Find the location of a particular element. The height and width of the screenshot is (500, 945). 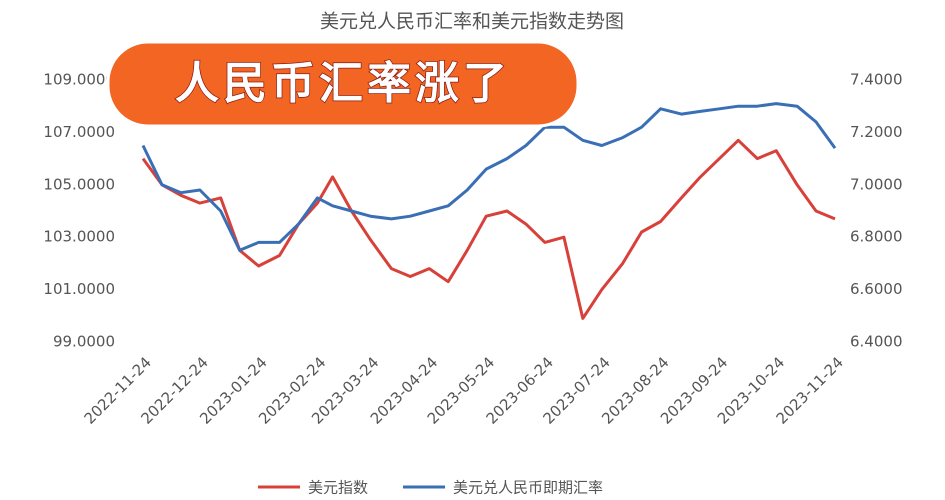

y2-tick-label: 7.0000 is located at coordinates (876, 184).